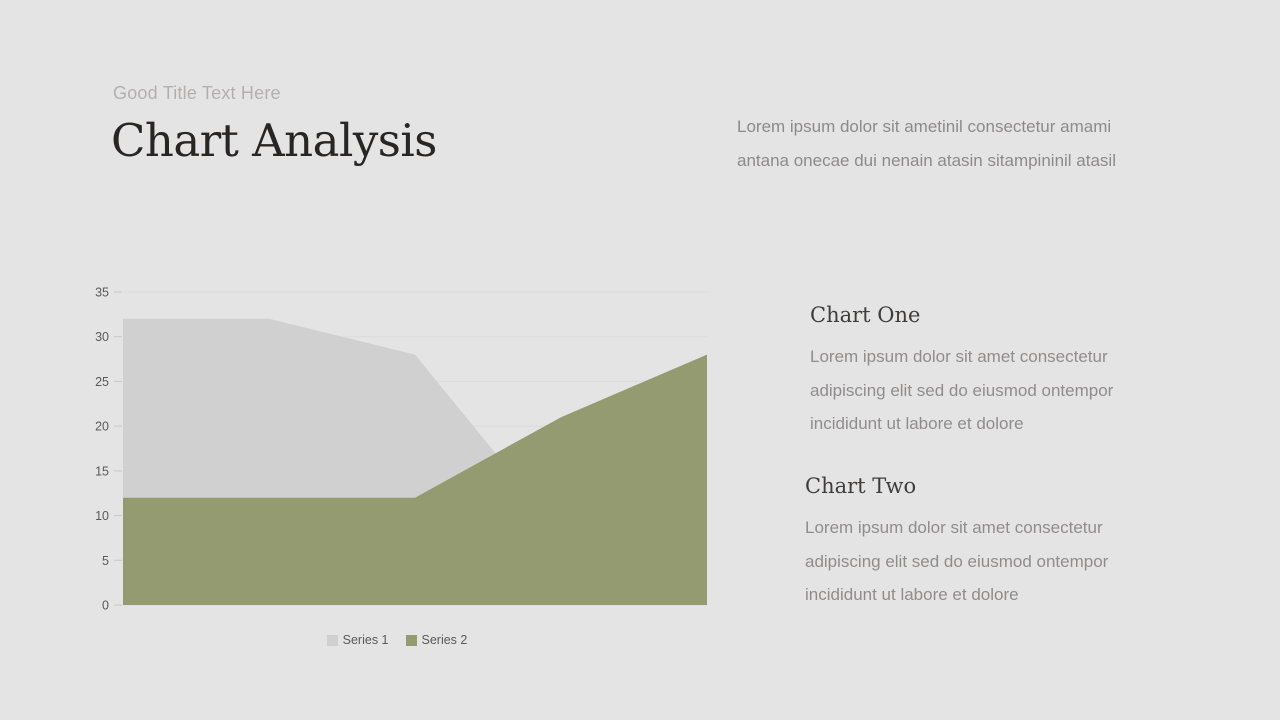 The height and width of the screenshot is (720, 1280). What do you see at coordinates (397, 640) in the screenshot?
I see `chart-legend: Series 1 Series 2` at bounding box center [397, 640].